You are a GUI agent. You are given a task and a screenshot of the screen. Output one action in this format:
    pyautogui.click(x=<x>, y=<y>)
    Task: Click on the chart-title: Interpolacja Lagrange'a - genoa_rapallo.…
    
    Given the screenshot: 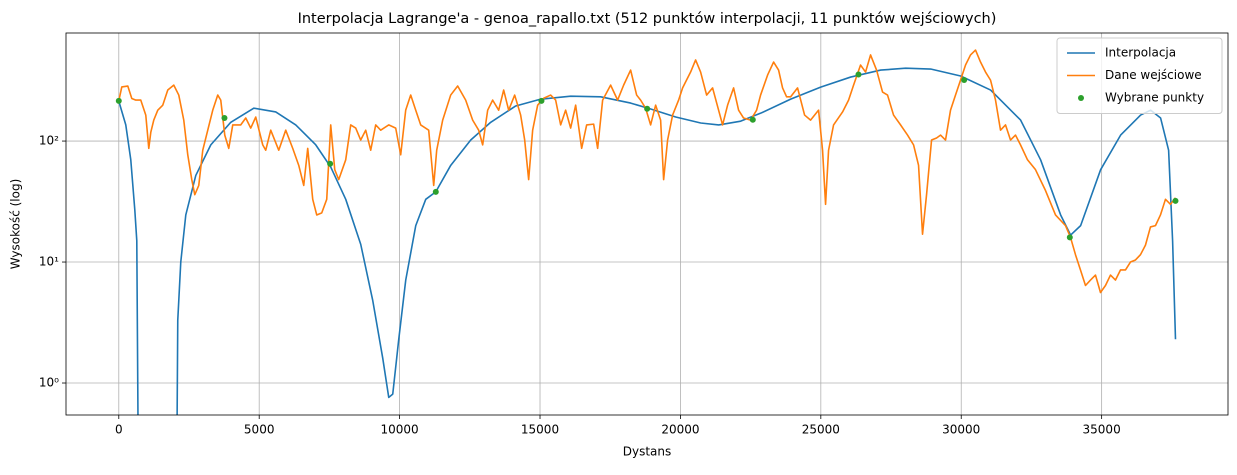 What is the action you would take?
    pyautogui.click(x=647, y=19)
    